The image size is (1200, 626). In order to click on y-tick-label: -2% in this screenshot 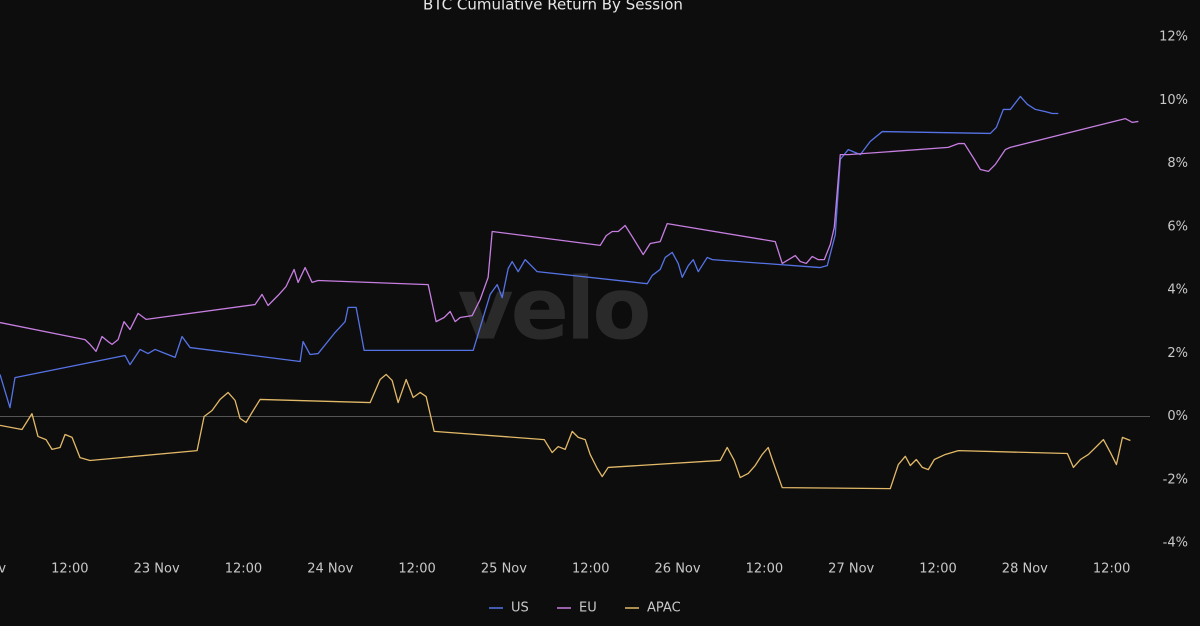, I will do `click(1175, 479)`.